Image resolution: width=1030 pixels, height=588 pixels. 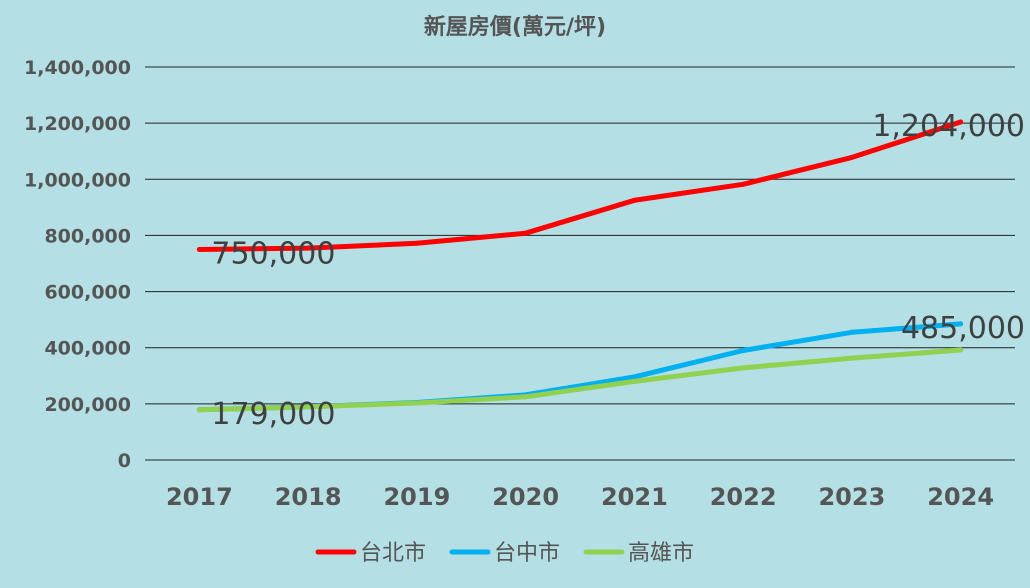 I want to click on x-tick-label: 2017, so click(x=199, y=497).